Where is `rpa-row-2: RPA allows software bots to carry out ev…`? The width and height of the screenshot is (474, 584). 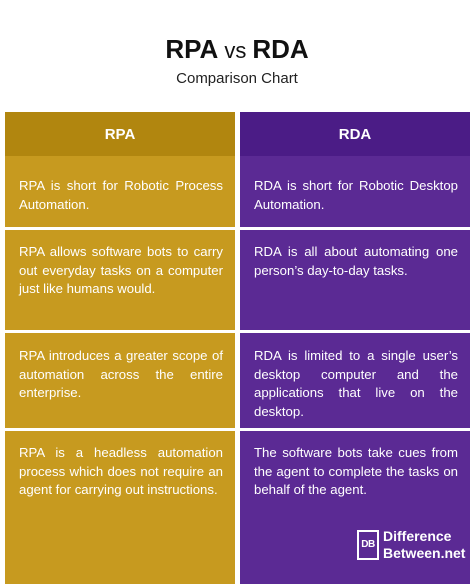 rpa-row-2: RPA allows software bots to carry out ev… is located at coordinates (121, 270).